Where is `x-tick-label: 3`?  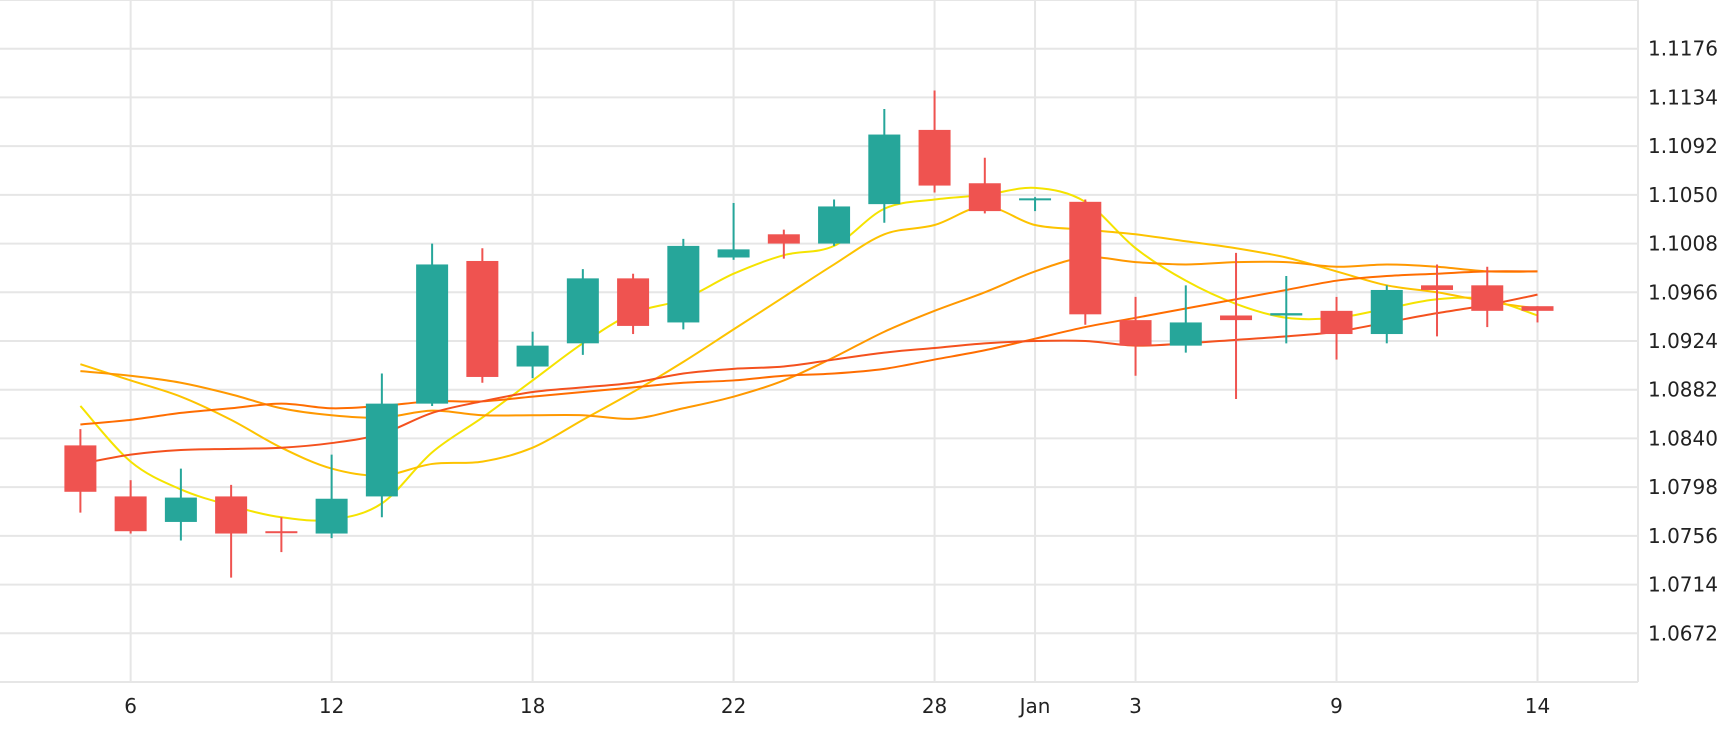
x-tick-label: 3 is located at coordinates (1135, 706).